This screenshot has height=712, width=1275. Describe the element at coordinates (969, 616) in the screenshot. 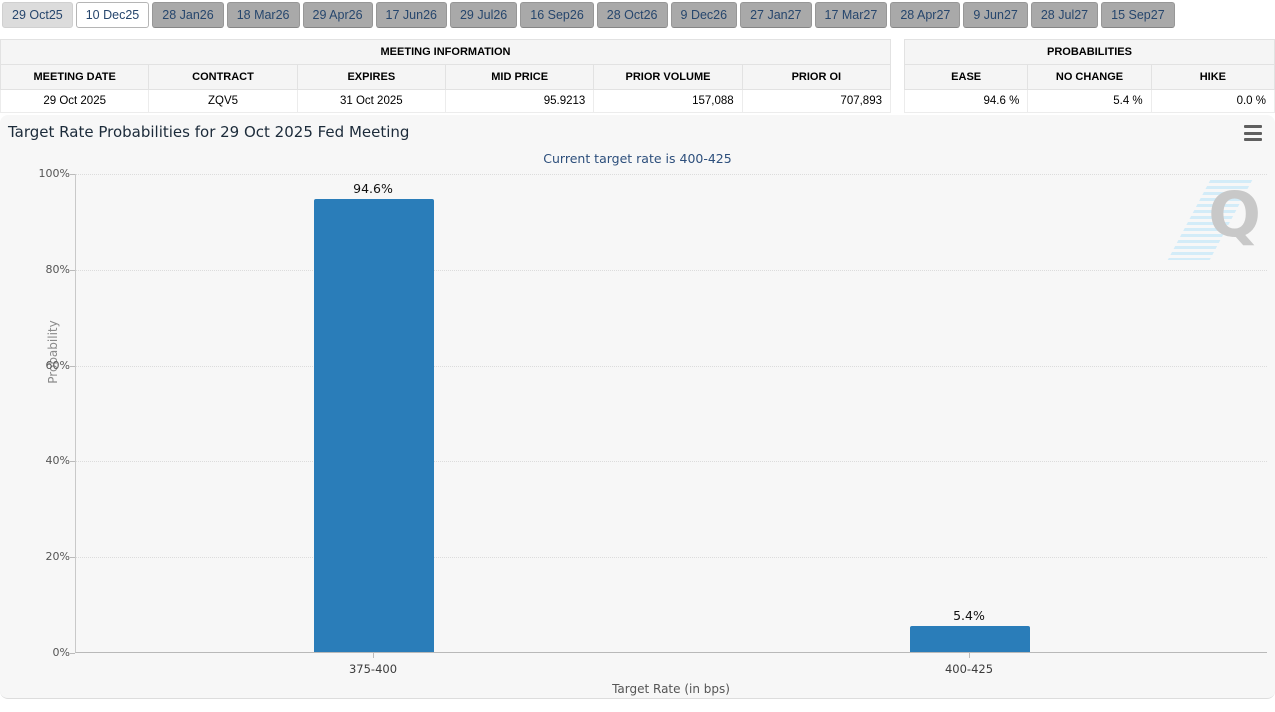

I see `bar-value-400-425: 5.4%` at that location.